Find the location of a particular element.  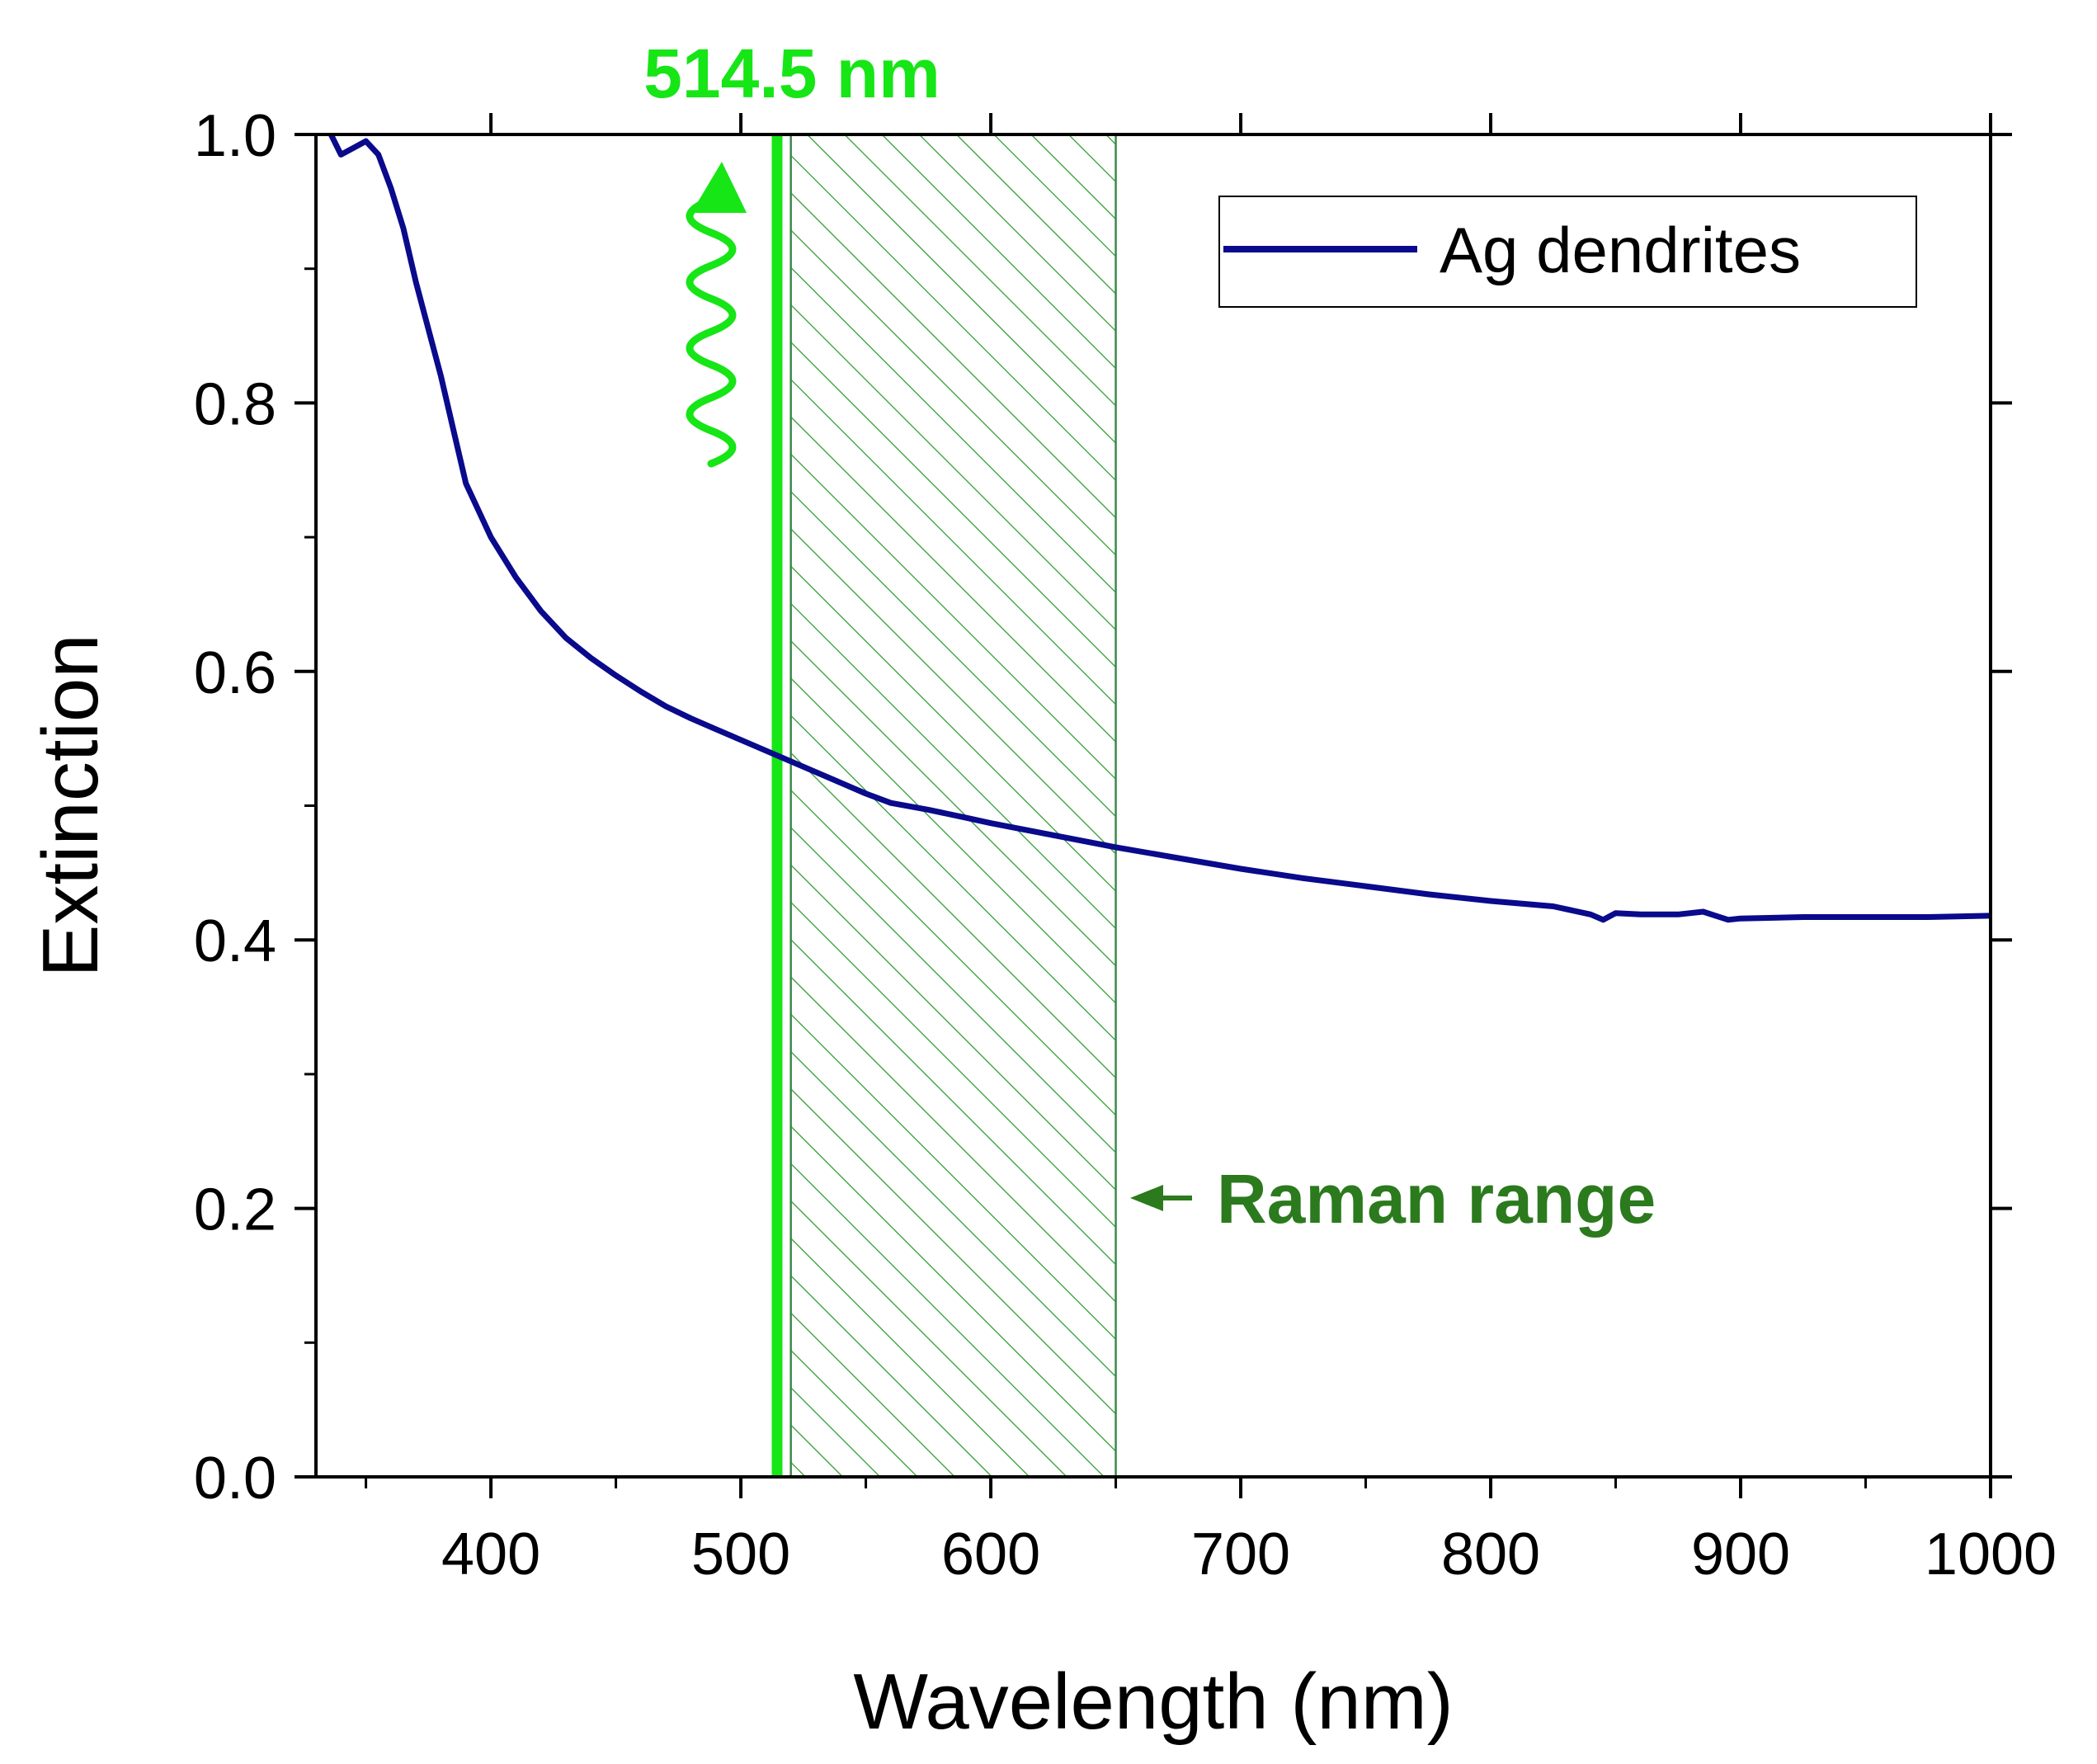

raman-arrowhead-icon is located at coordinates (1146, 1198).